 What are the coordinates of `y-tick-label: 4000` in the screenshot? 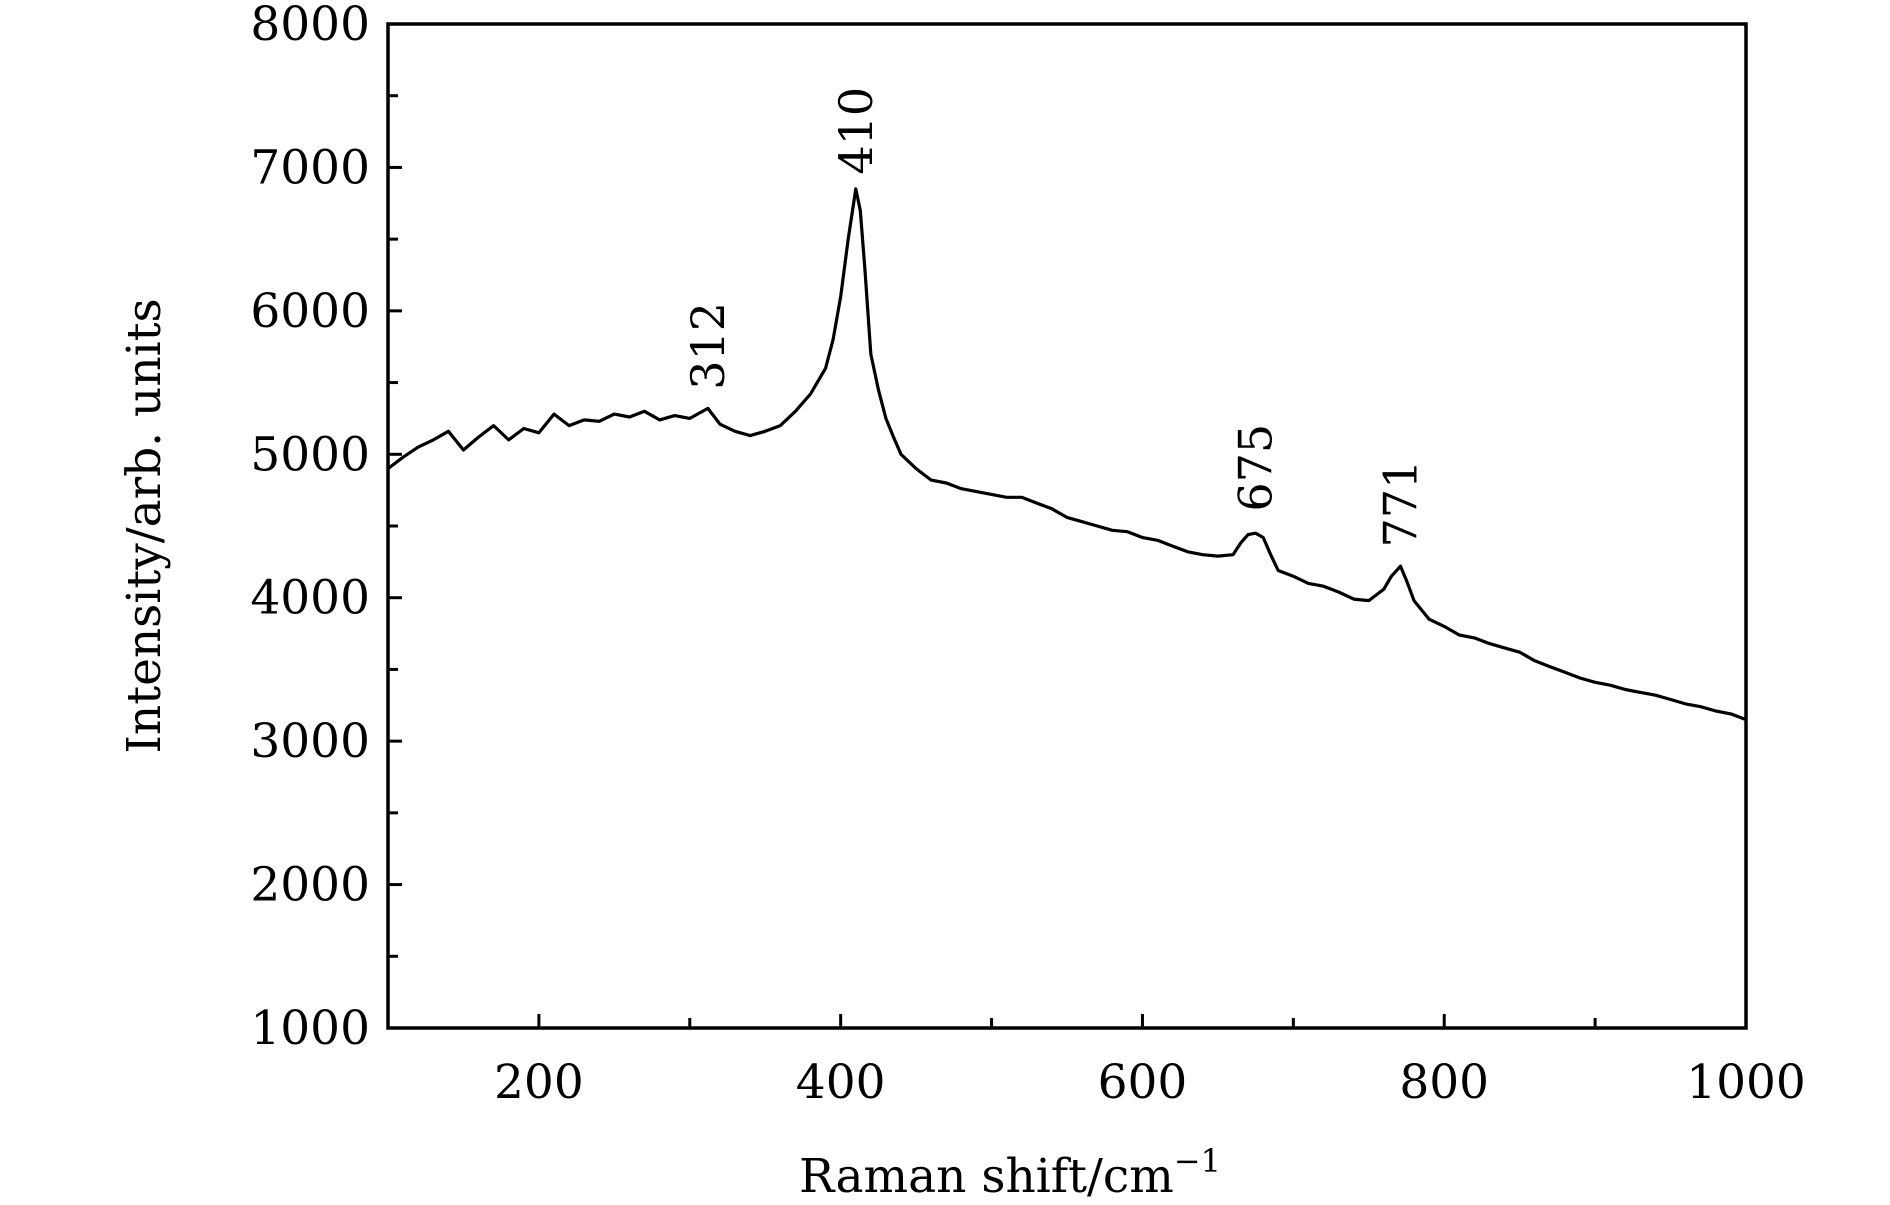 It's located at (310, 598).